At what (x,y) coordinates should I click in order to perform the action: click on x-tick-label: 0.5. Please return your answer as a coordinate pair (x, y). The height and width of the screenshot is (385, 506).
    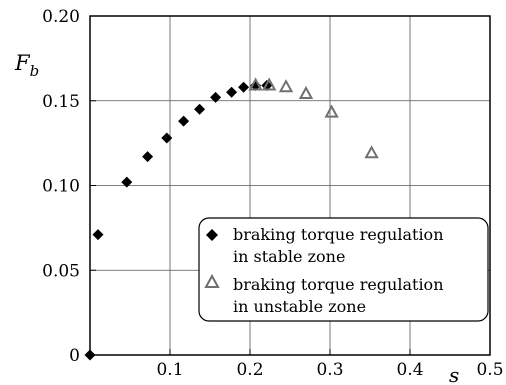
    Looking at the image, I should click on (489, 370).